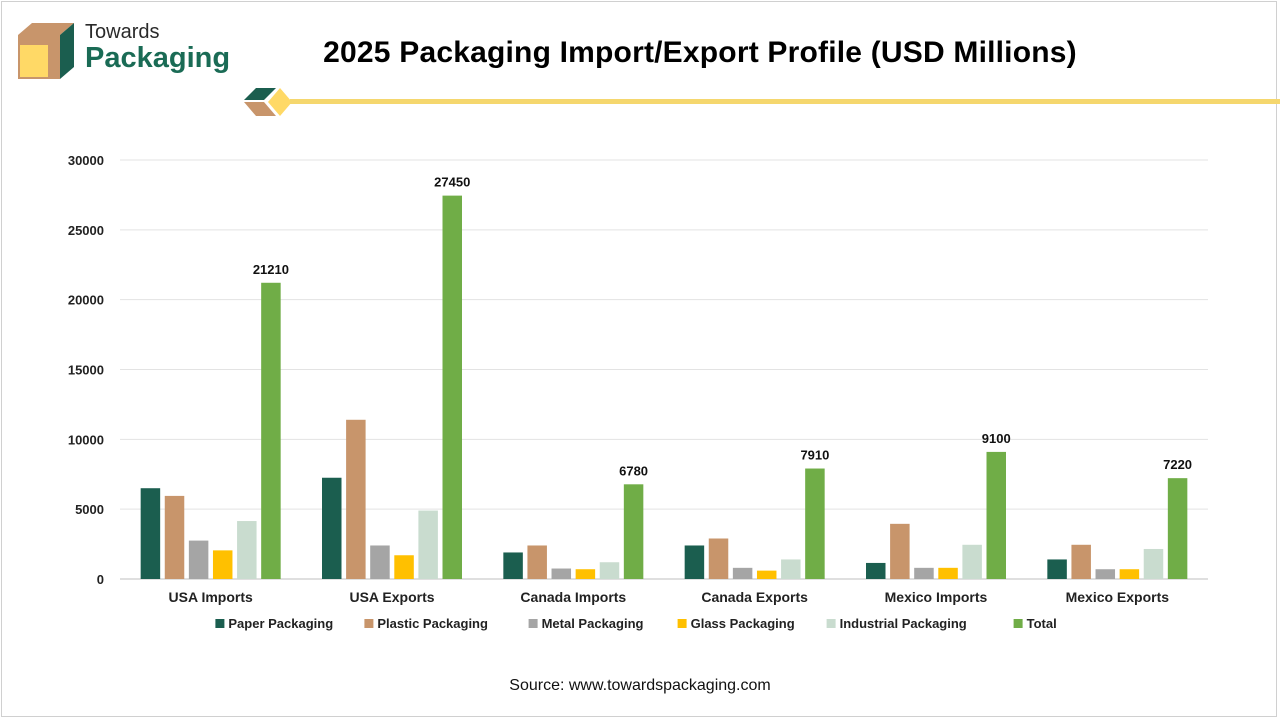 The height and width of the screenshot is (720, 1280). Describe the element at coordinates (280, 623) in the screenshot. I see `legend-label: Paper Packaging` at that location.